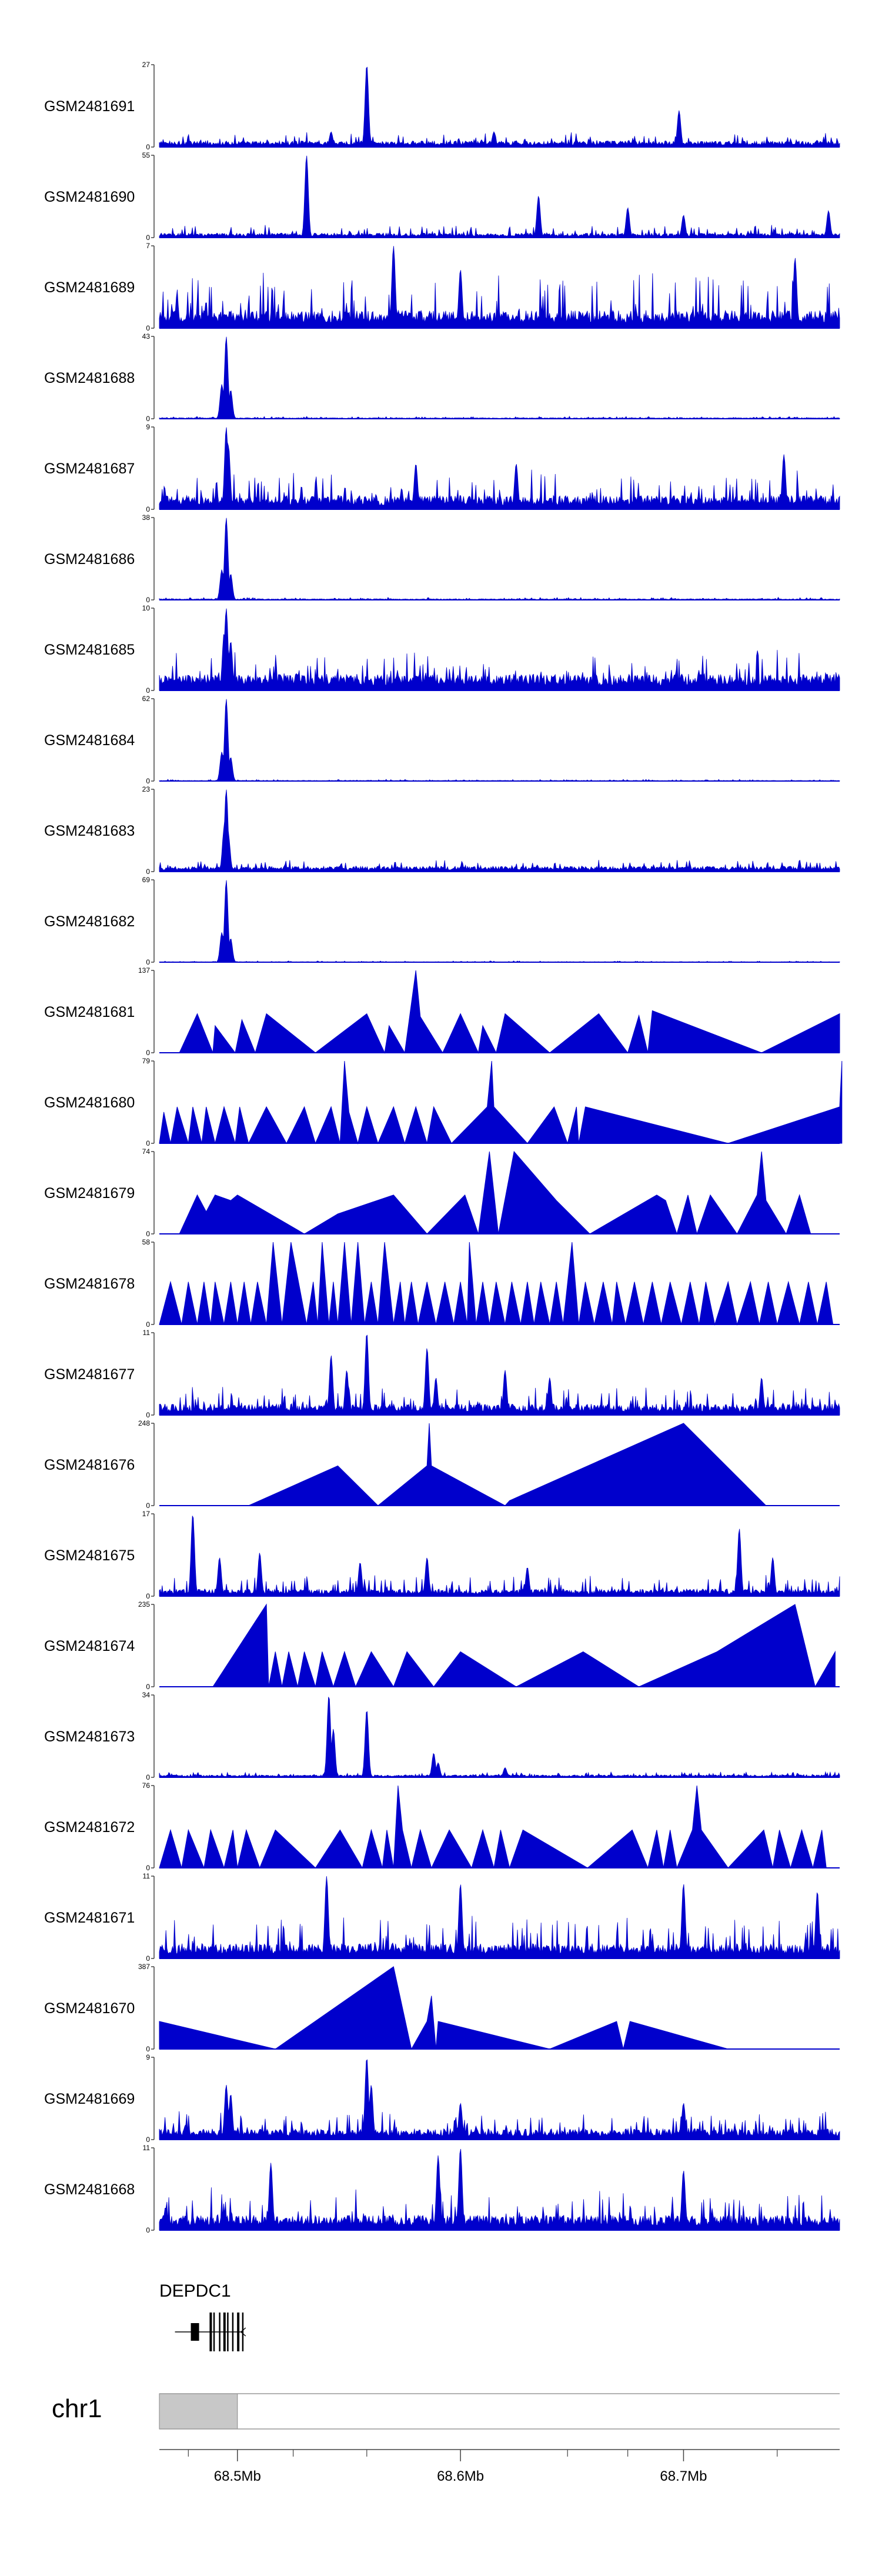  What do you see at coordinates (77, 2408) in the screenshot?
I see `chromosome-label: chr1` at bounding box center [77, 2408].